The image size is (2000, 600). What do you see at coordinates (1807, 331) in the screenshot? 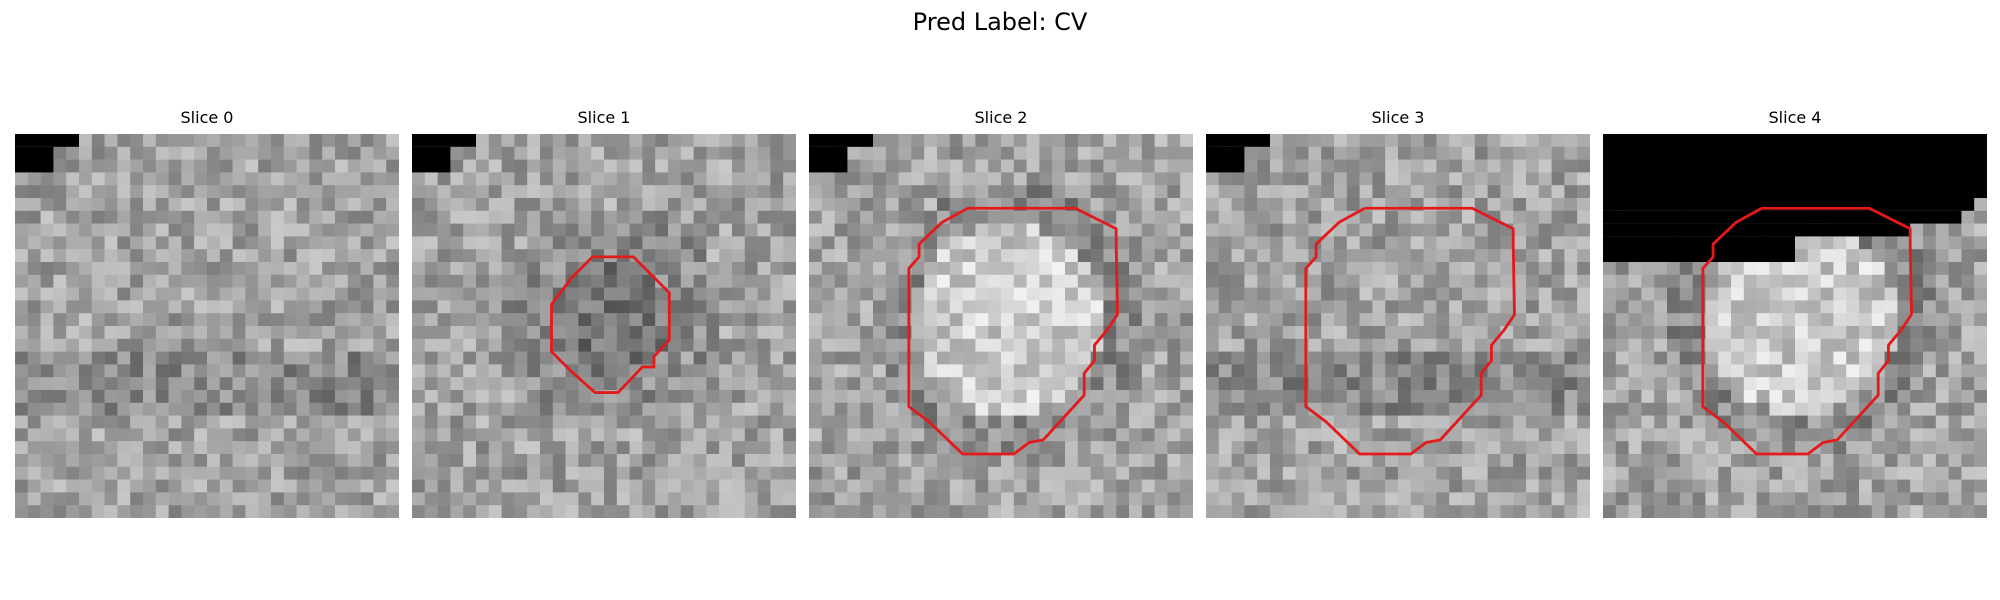
I see `segmentation-contour` at bounding box center [1807, 331].